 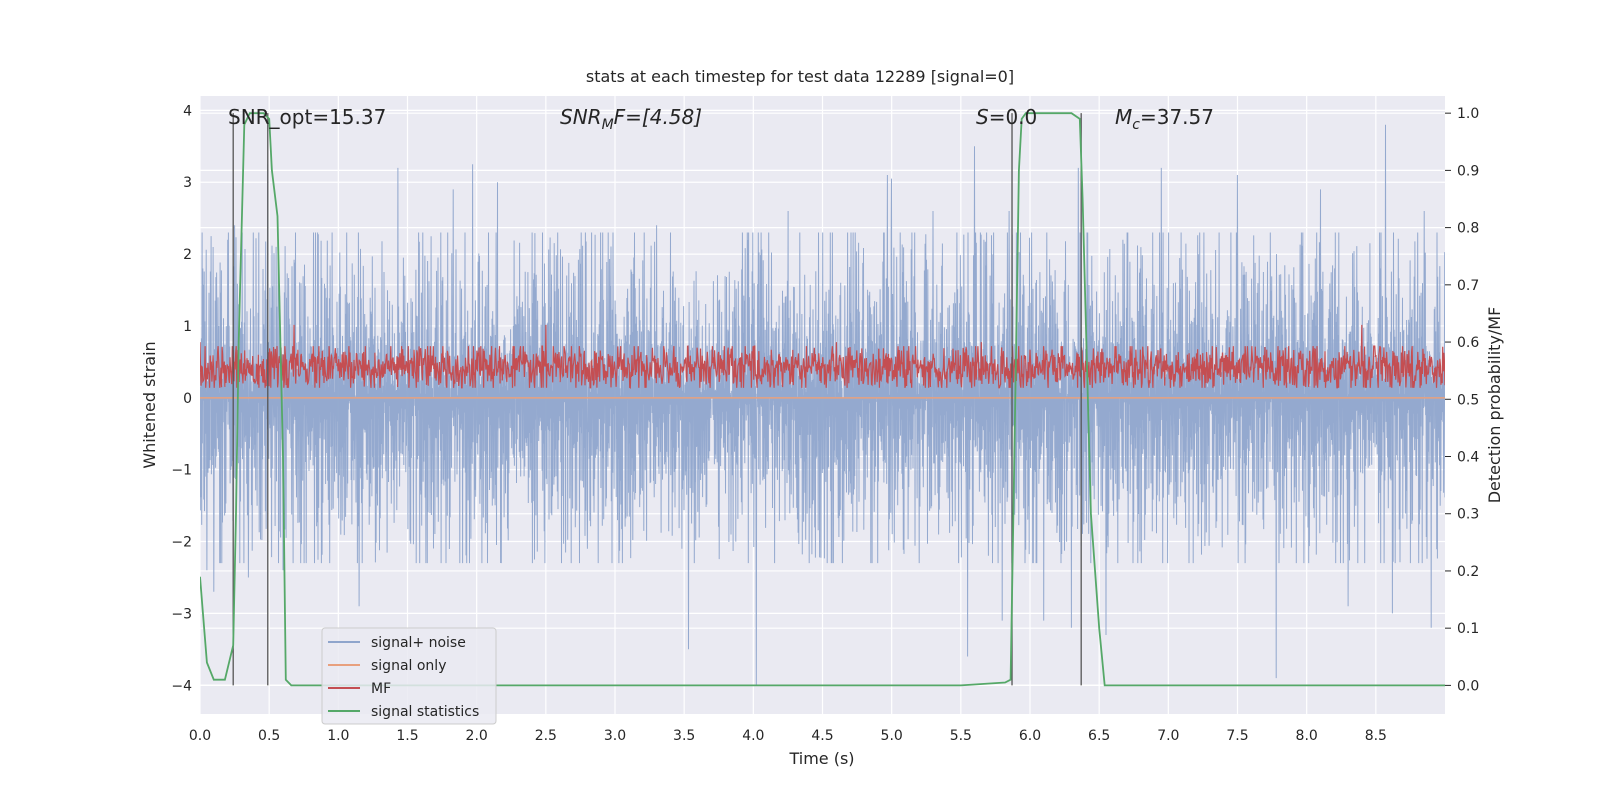 I want to click on x-tick-label: 6.0, so click(x=1030, y=736).